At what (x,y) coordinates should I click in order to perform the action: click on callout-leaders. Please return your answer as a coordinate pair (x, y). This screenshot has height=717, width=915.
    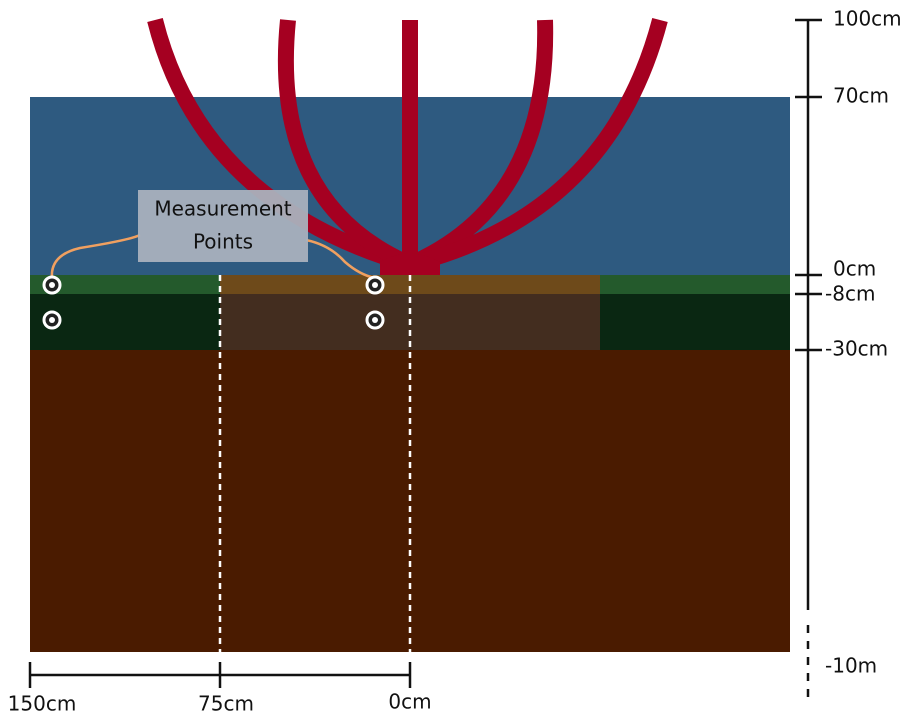
    Looking at the image, I should click on (213, 256).